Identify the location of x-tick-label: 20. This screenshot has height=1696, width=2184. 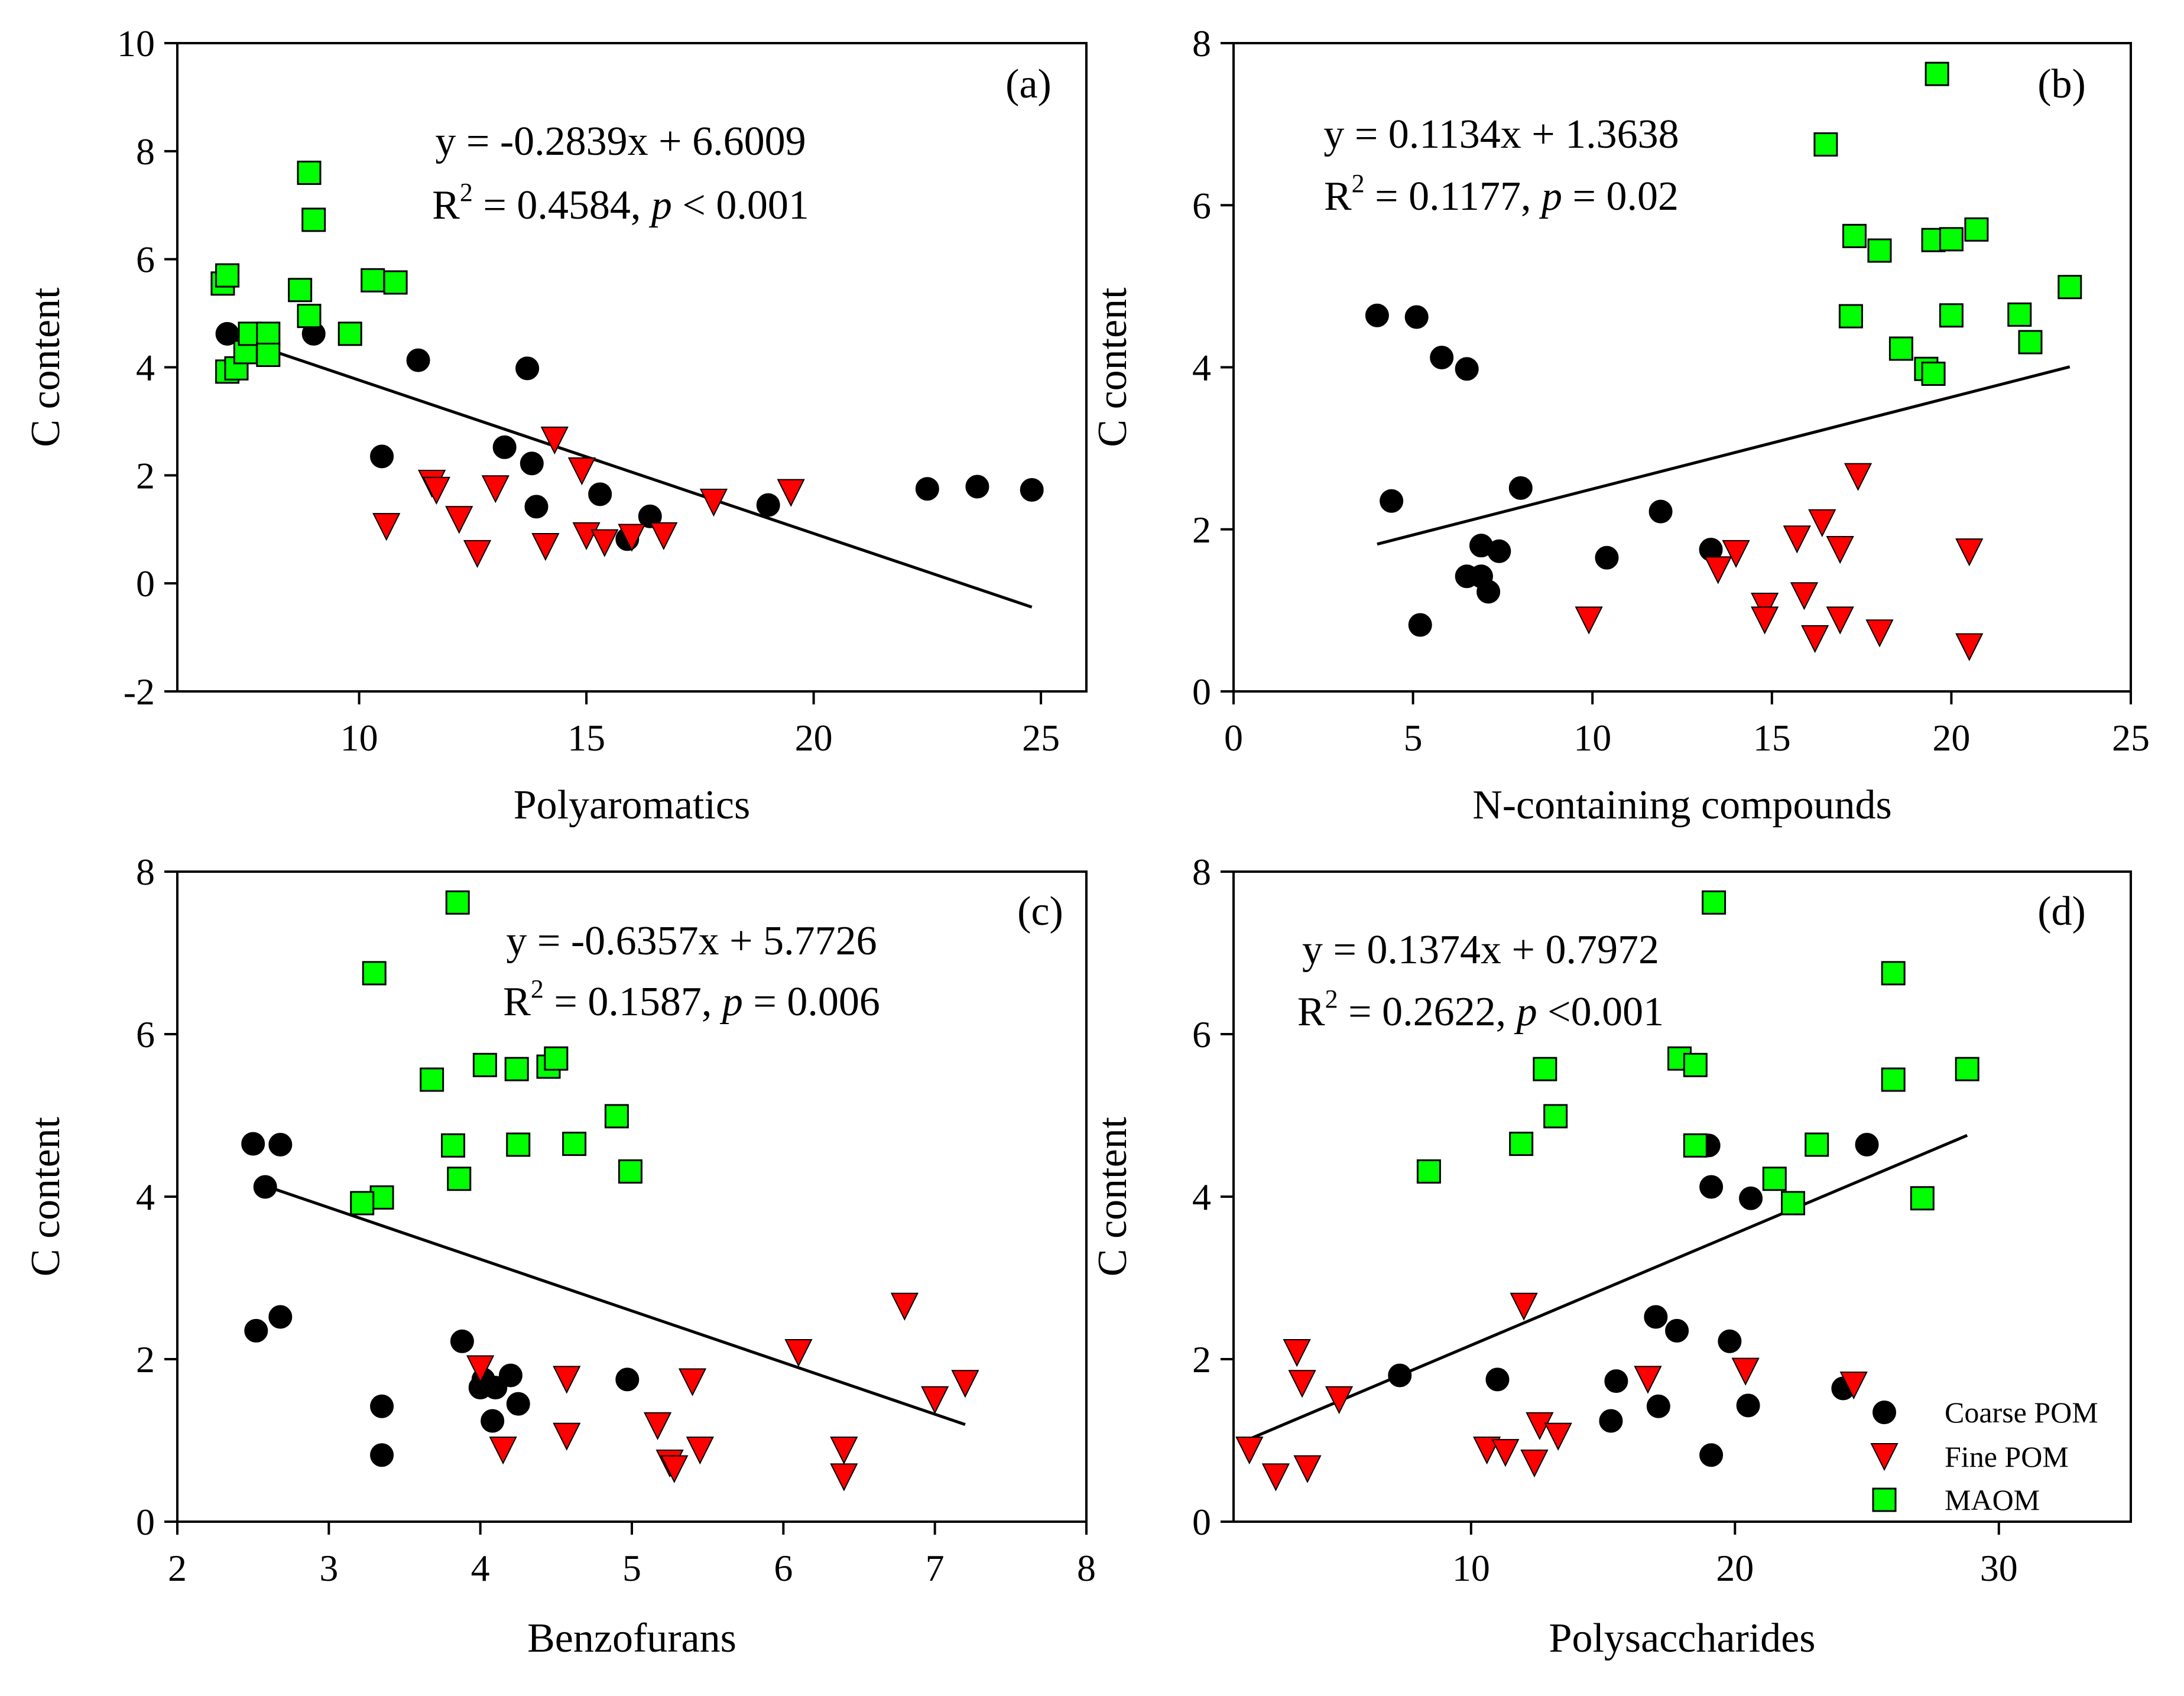
(814, 738).